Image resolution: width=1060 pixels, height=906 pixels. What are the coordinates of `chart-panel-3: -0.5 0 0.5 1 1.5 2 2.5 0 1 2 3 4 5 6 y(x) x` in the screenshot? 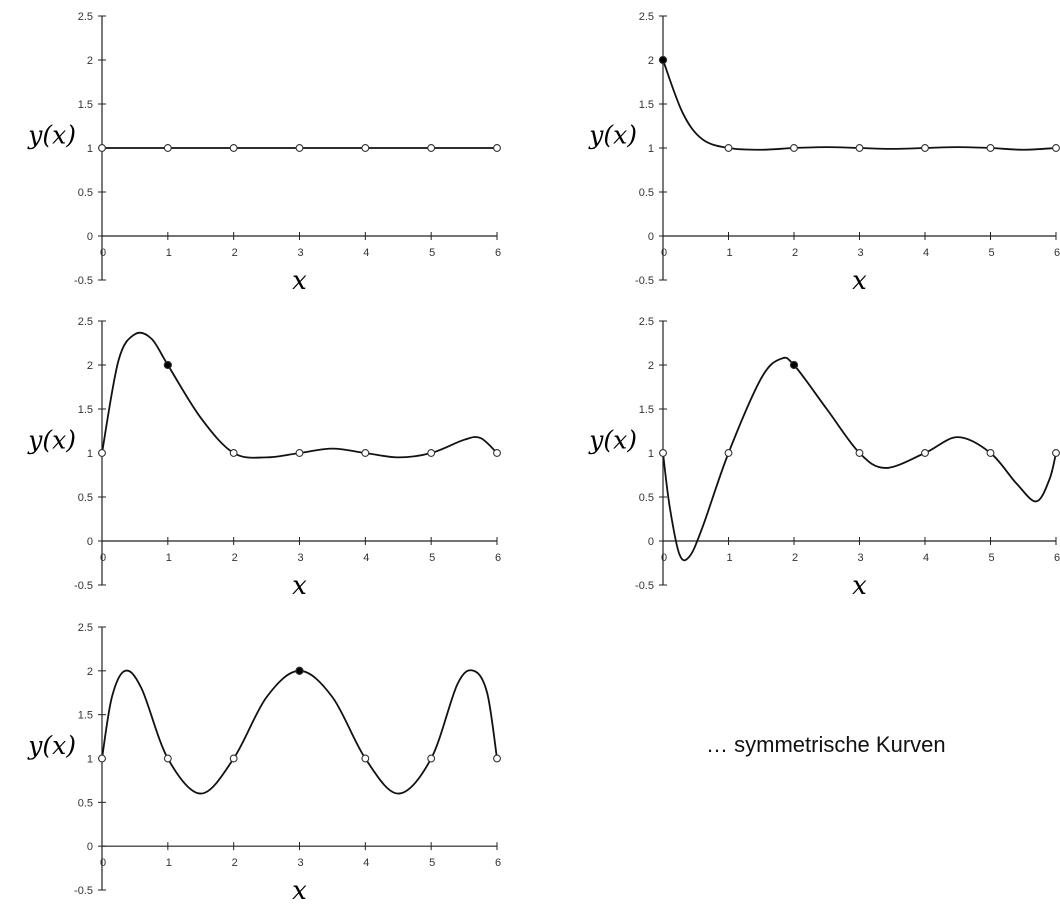 It's located at (264, 458).